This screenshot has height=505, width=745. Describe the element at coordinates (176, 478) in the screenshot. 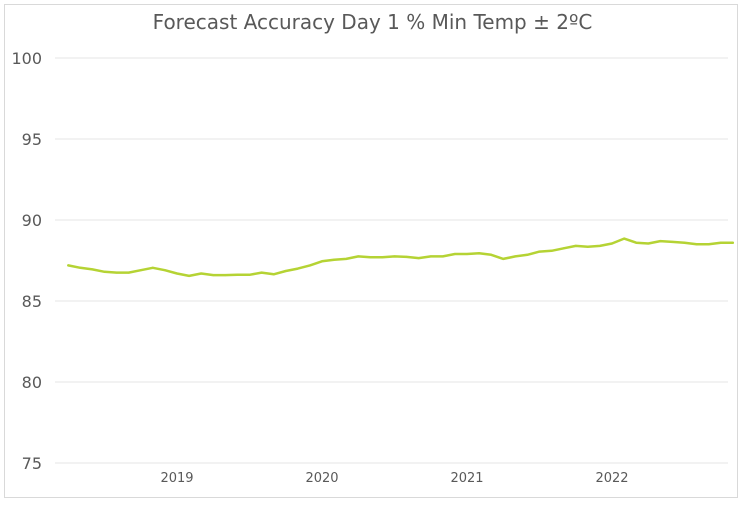

I see `x-tick-label: 2019` at that location.